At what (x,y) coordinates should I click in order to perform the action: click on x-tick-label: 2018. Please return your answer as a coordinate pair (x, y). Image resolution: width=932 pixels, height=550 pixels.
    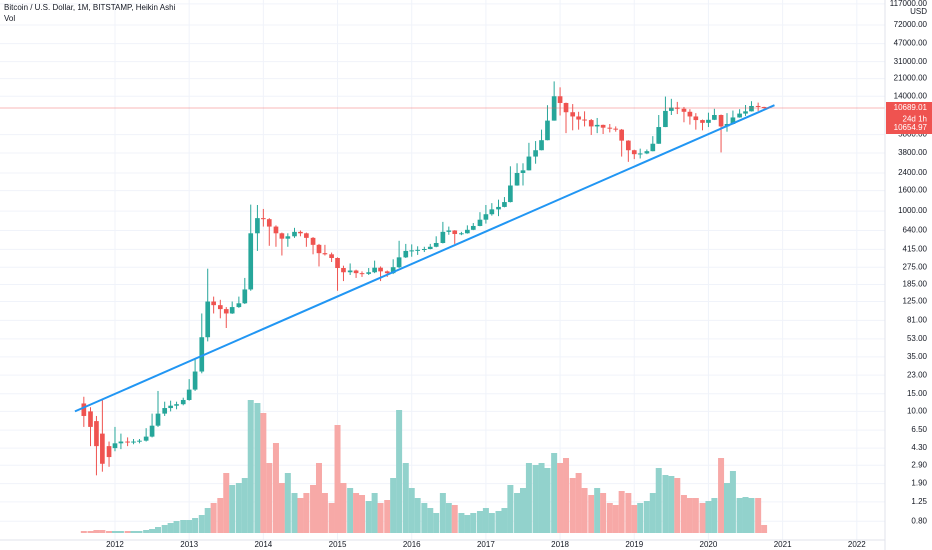
    Looking at the image, I should click on (560, 544).